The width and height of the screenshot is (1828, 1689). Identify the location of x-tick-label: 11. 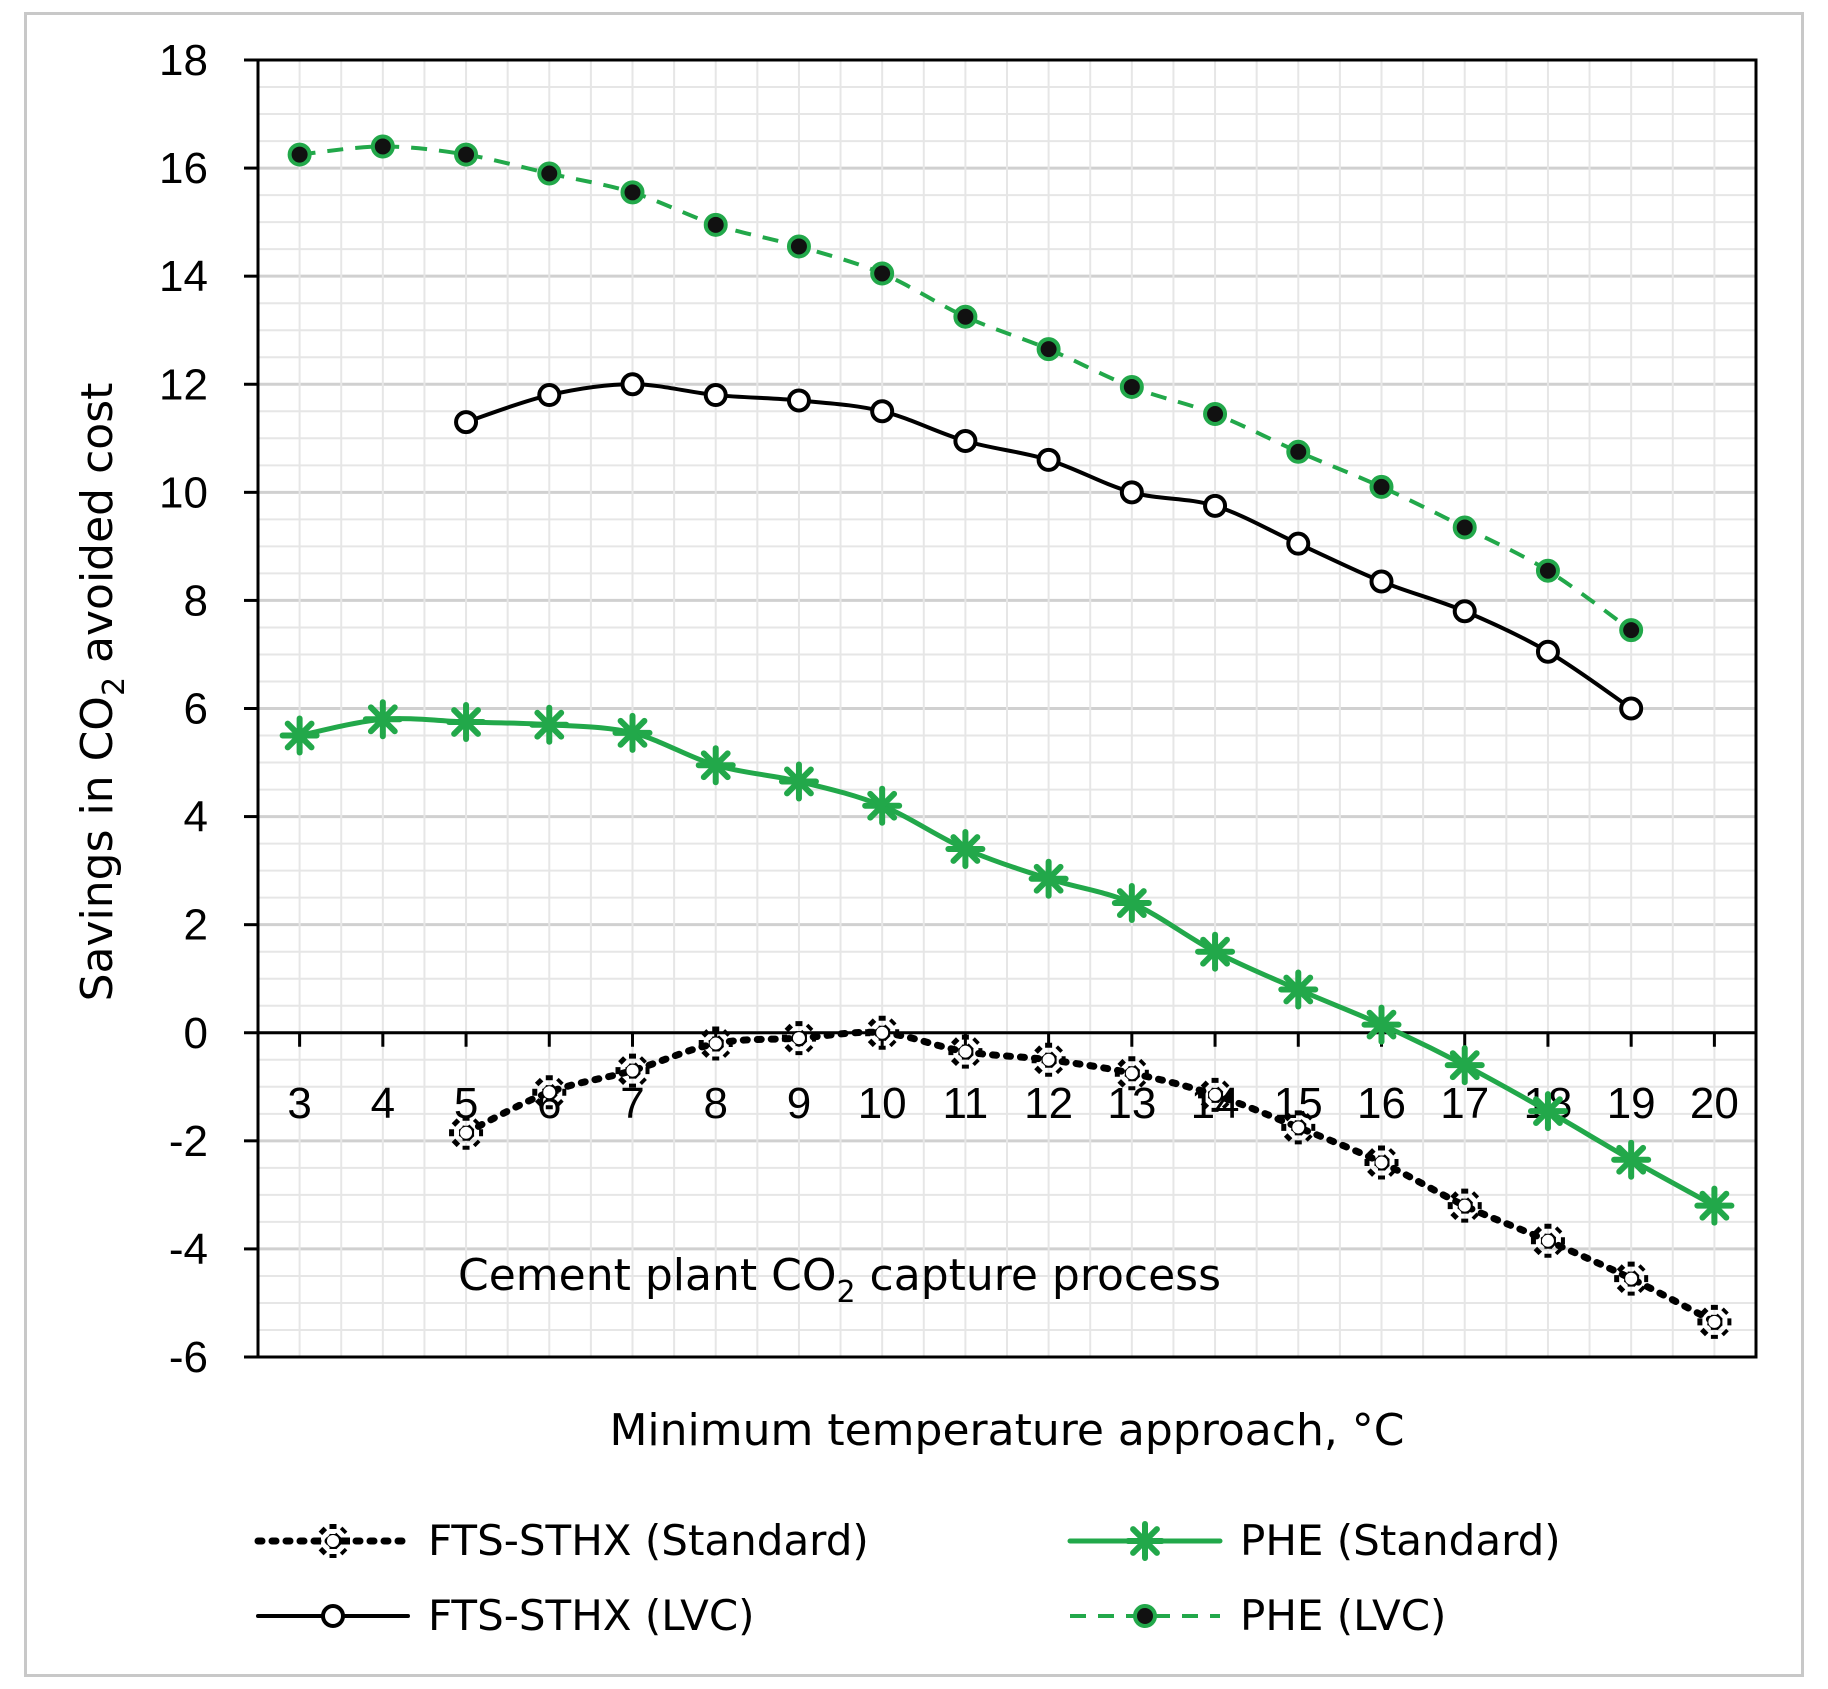
(966, 1103).